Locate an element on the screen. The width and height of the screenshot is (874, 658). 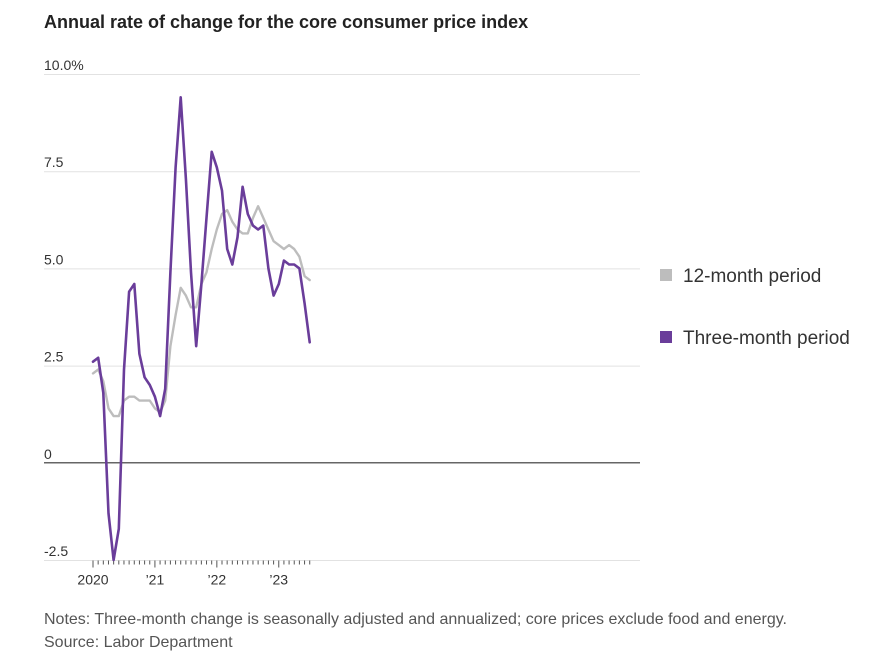
source-text: Source: Labor Department is located at coordinates (138, 642).